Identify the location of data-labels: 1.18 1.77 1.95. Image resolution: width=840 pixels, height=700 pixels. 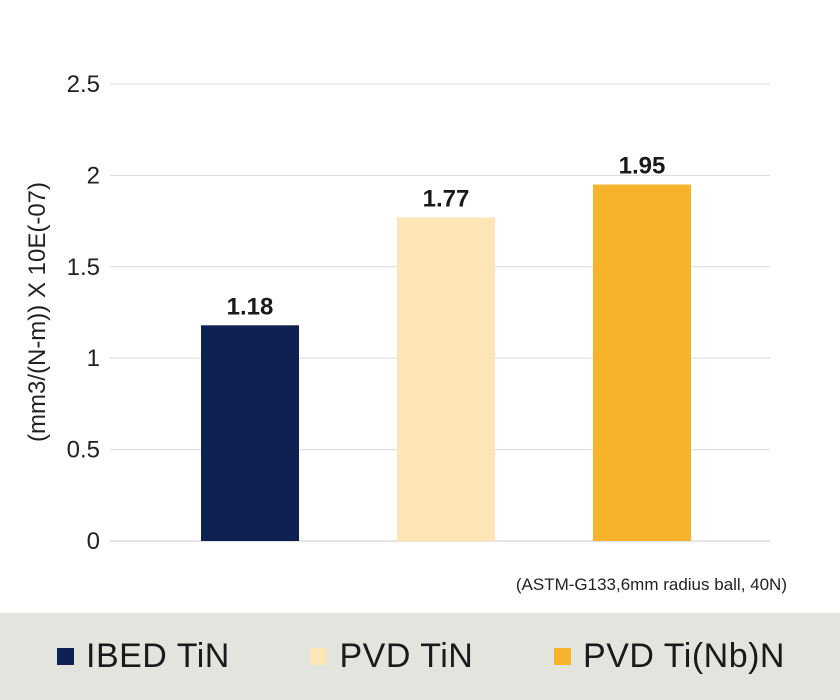
(446, 237).